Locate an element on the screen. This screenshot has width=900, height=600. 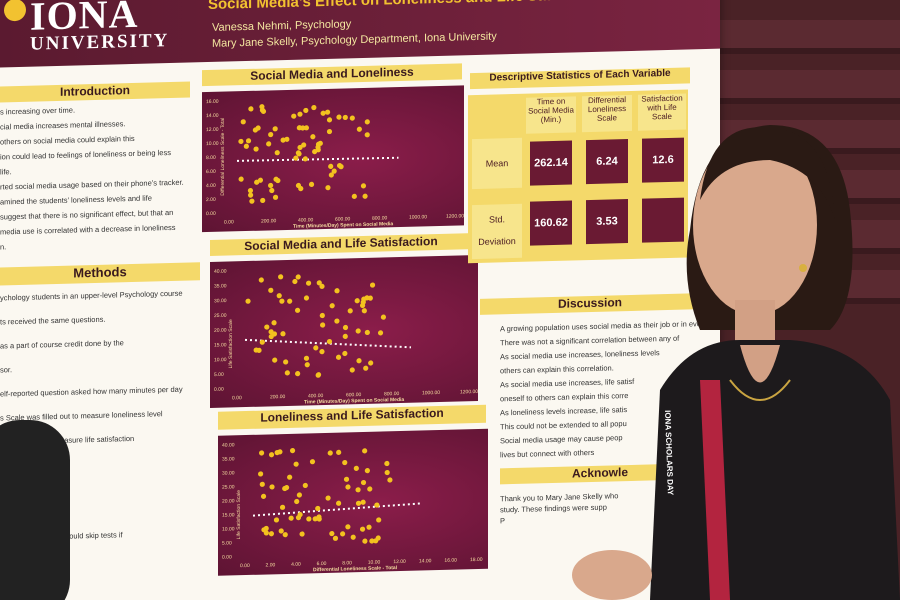
y-axis-label: Life Satisfaction Scale is located at coordinates (231, 344).